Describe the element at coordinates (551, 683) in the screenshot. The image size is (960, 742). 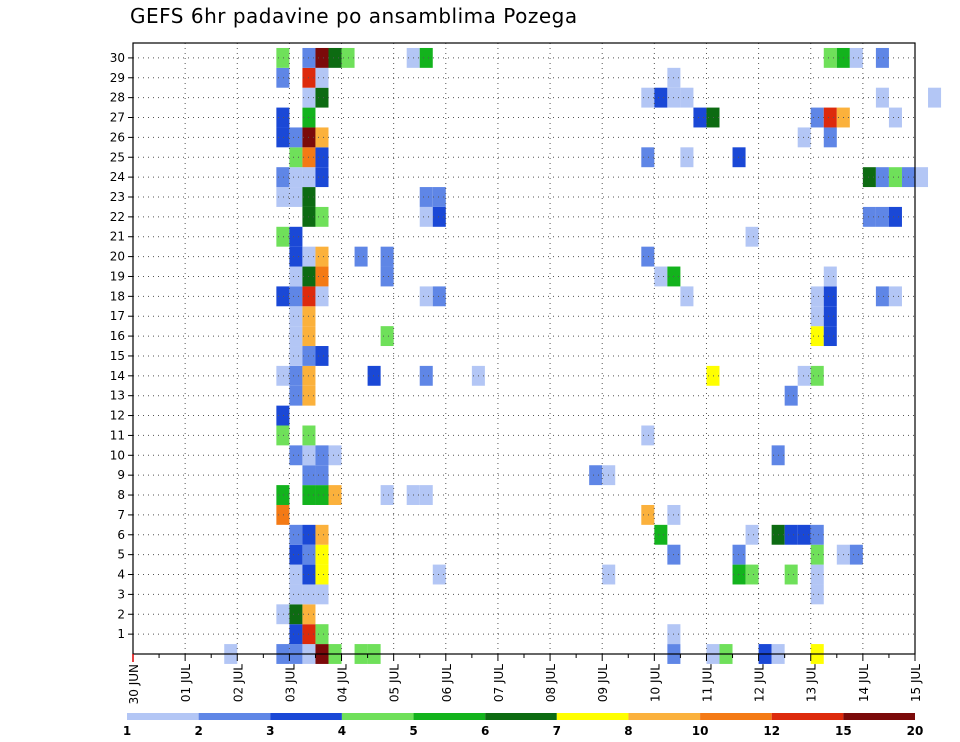
I see `x-tick-label: 08 JUL` at that location.